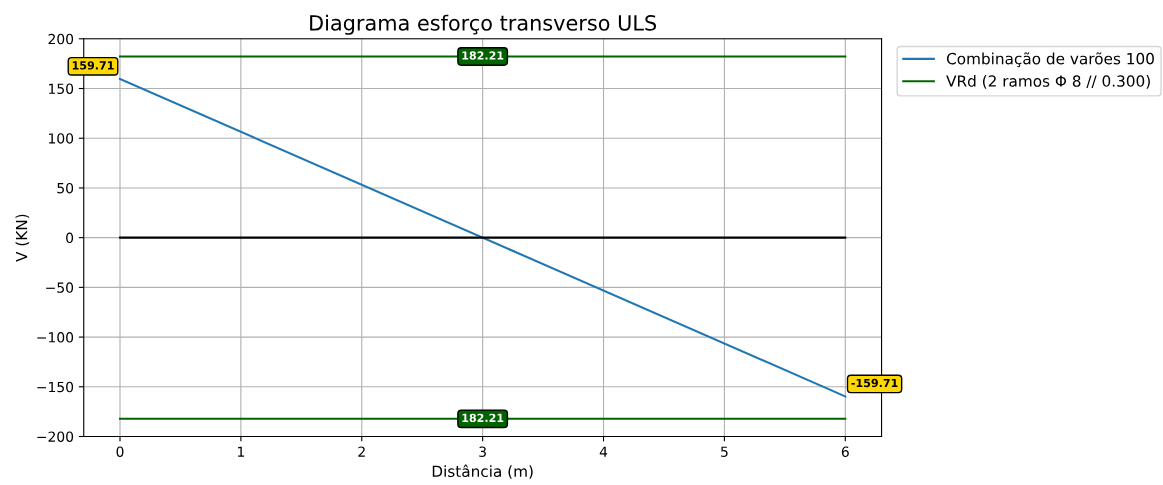 This screenshot has width=1163, height=485. I want to click on y-axis-title: V (KN), so click(22, 238).